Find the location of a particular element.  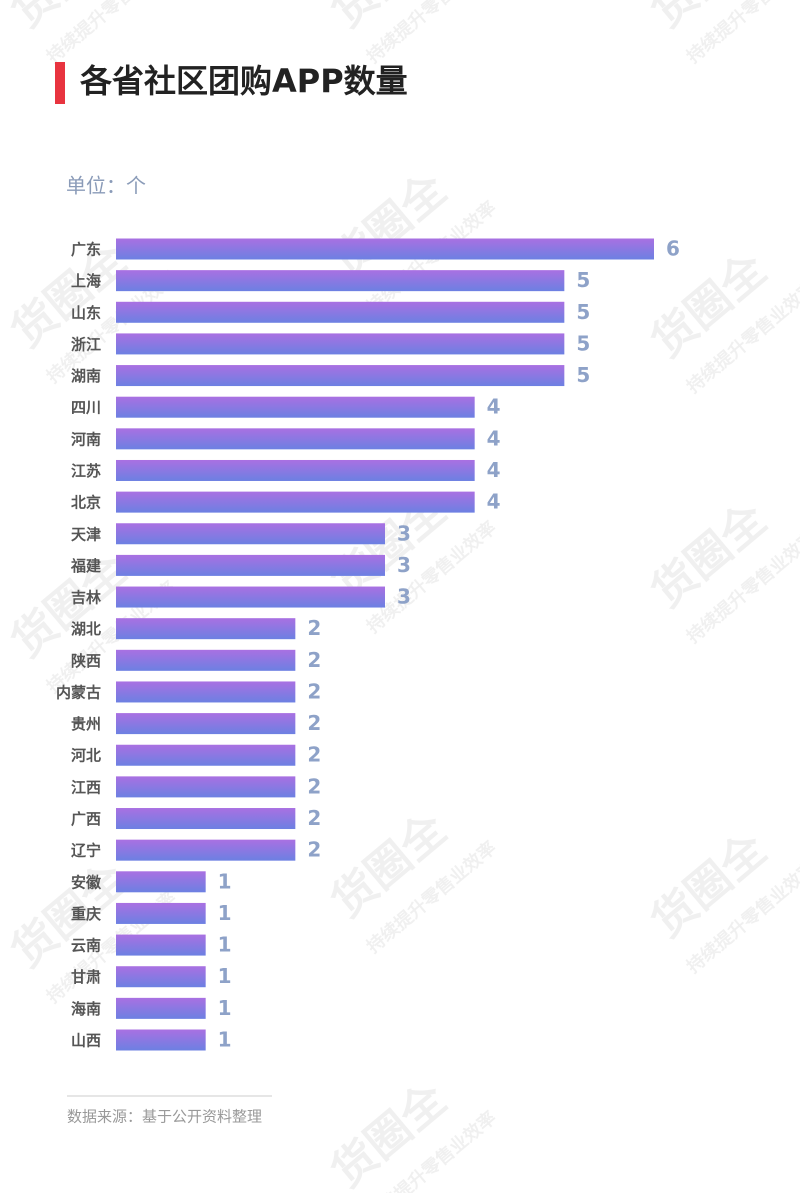

category-label: 山东 is located at coordinates (86, 313).